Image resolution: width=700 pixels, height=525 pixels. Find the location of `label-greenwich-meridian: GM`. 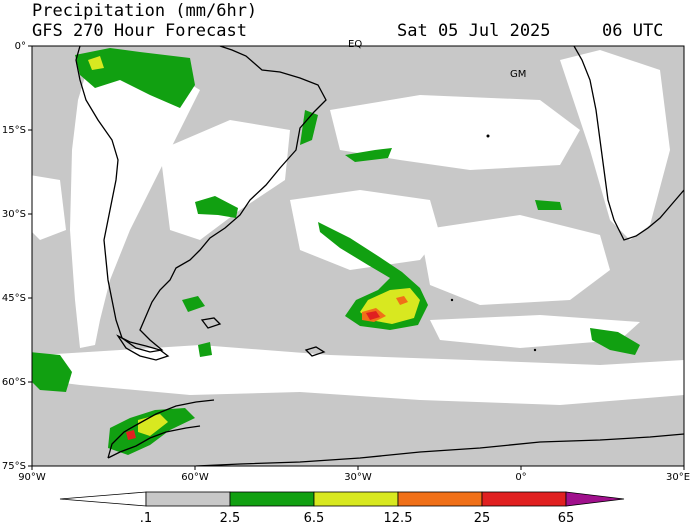

label-greenwich-meridian: GM is located at coordinates (518, 74).